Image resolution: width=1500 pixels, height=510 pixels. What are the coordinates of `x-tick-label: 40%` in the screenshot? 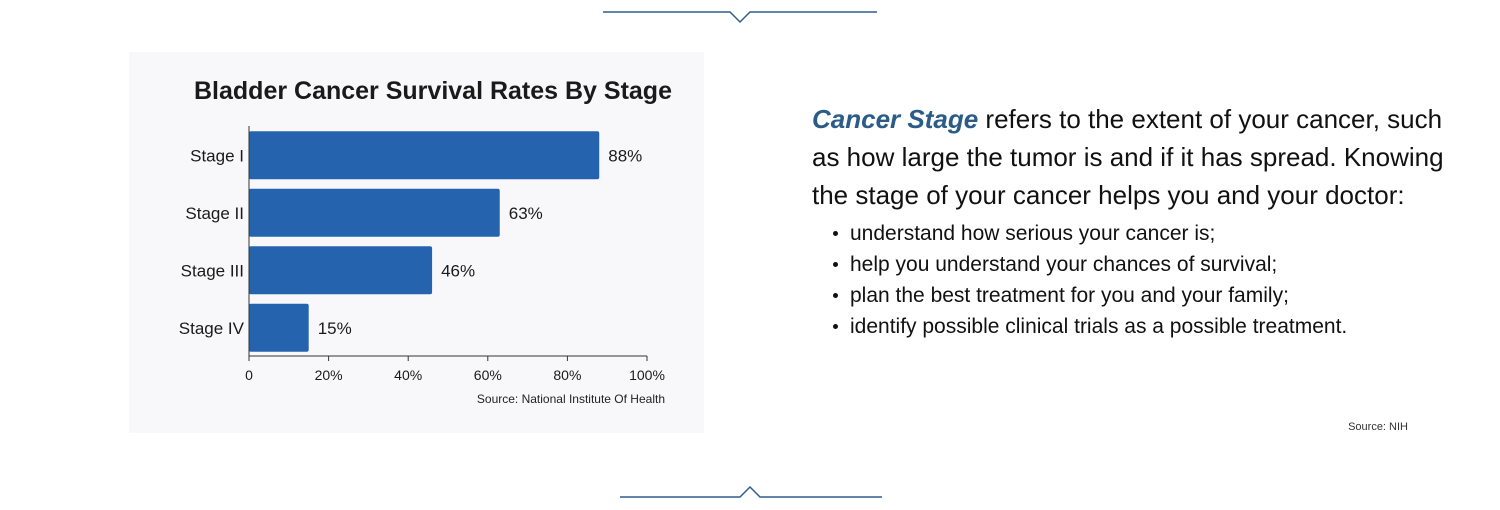 It's located at (408, 375).